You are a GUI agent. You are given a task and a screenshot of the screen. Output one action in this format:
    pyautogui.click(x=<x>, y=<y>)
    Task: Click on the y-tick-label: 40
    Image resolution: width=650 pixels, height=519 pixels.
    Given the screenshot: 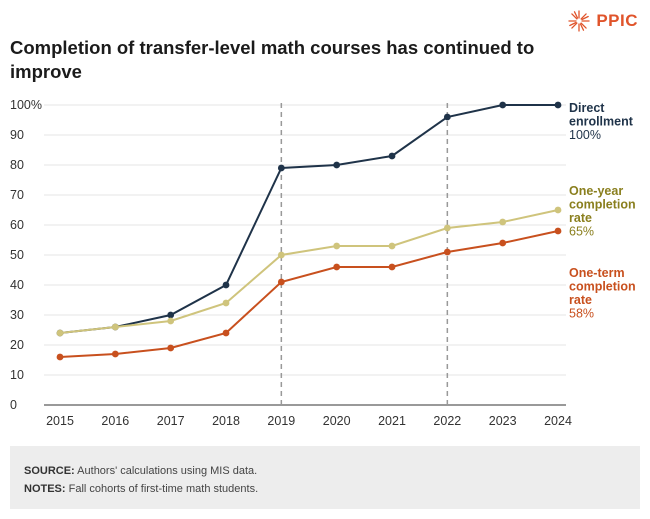 What is the action you would take?
    pyautogui.click(x=17, y=285)
    